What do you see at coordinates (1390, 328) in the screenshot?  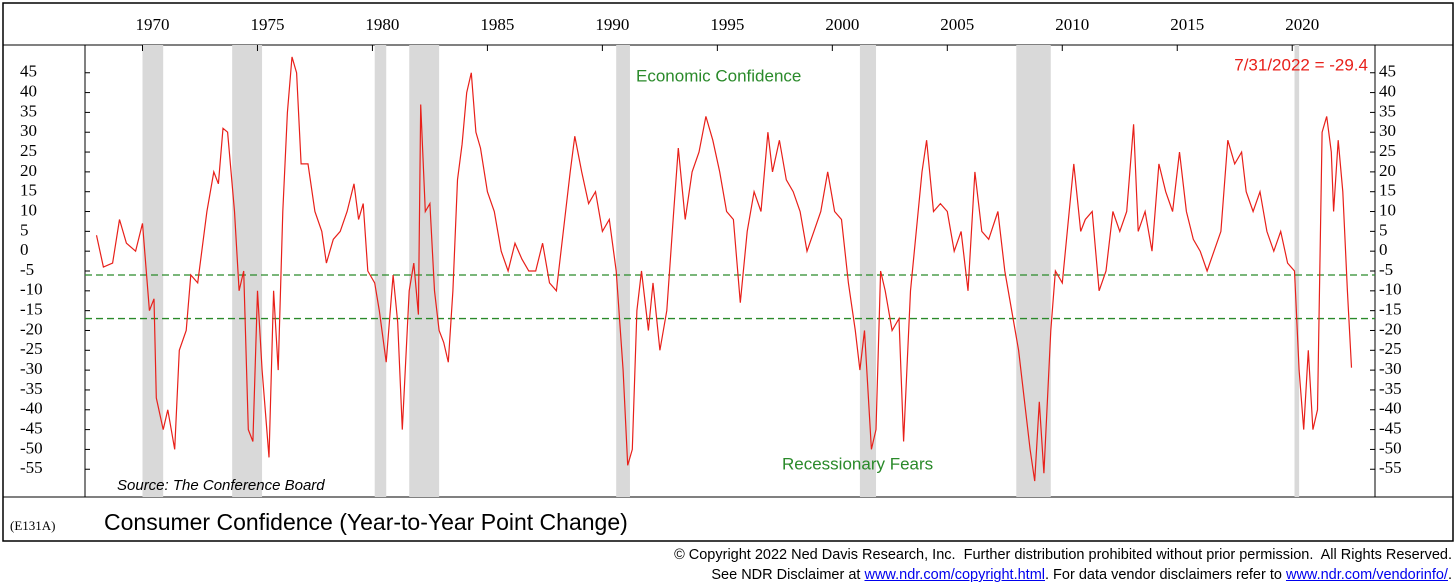 I see `y2-tick-label: -20` at bounding box center [1390, 328].